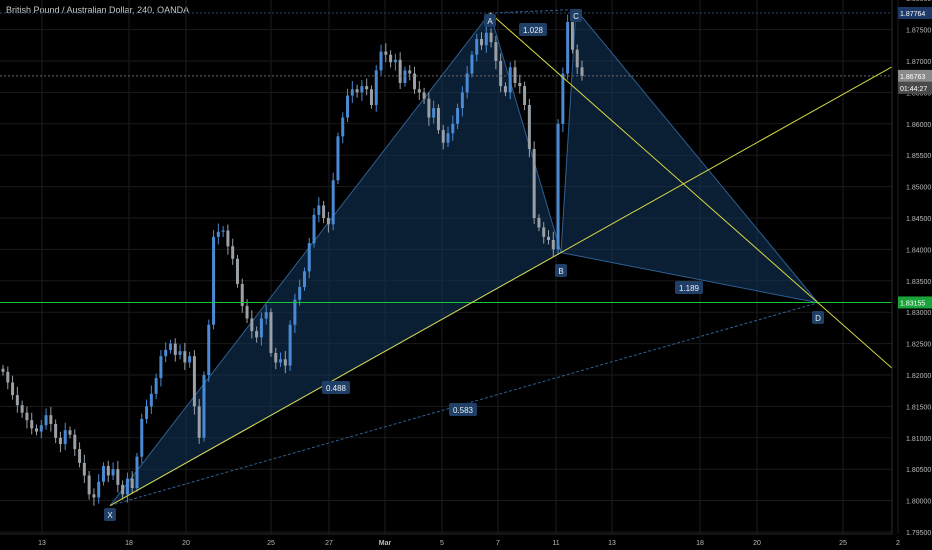  What do you see at coordinates (898, 543) in the screenshot?
I see `time-tick-label: 2` at bounding box center [898, 543].